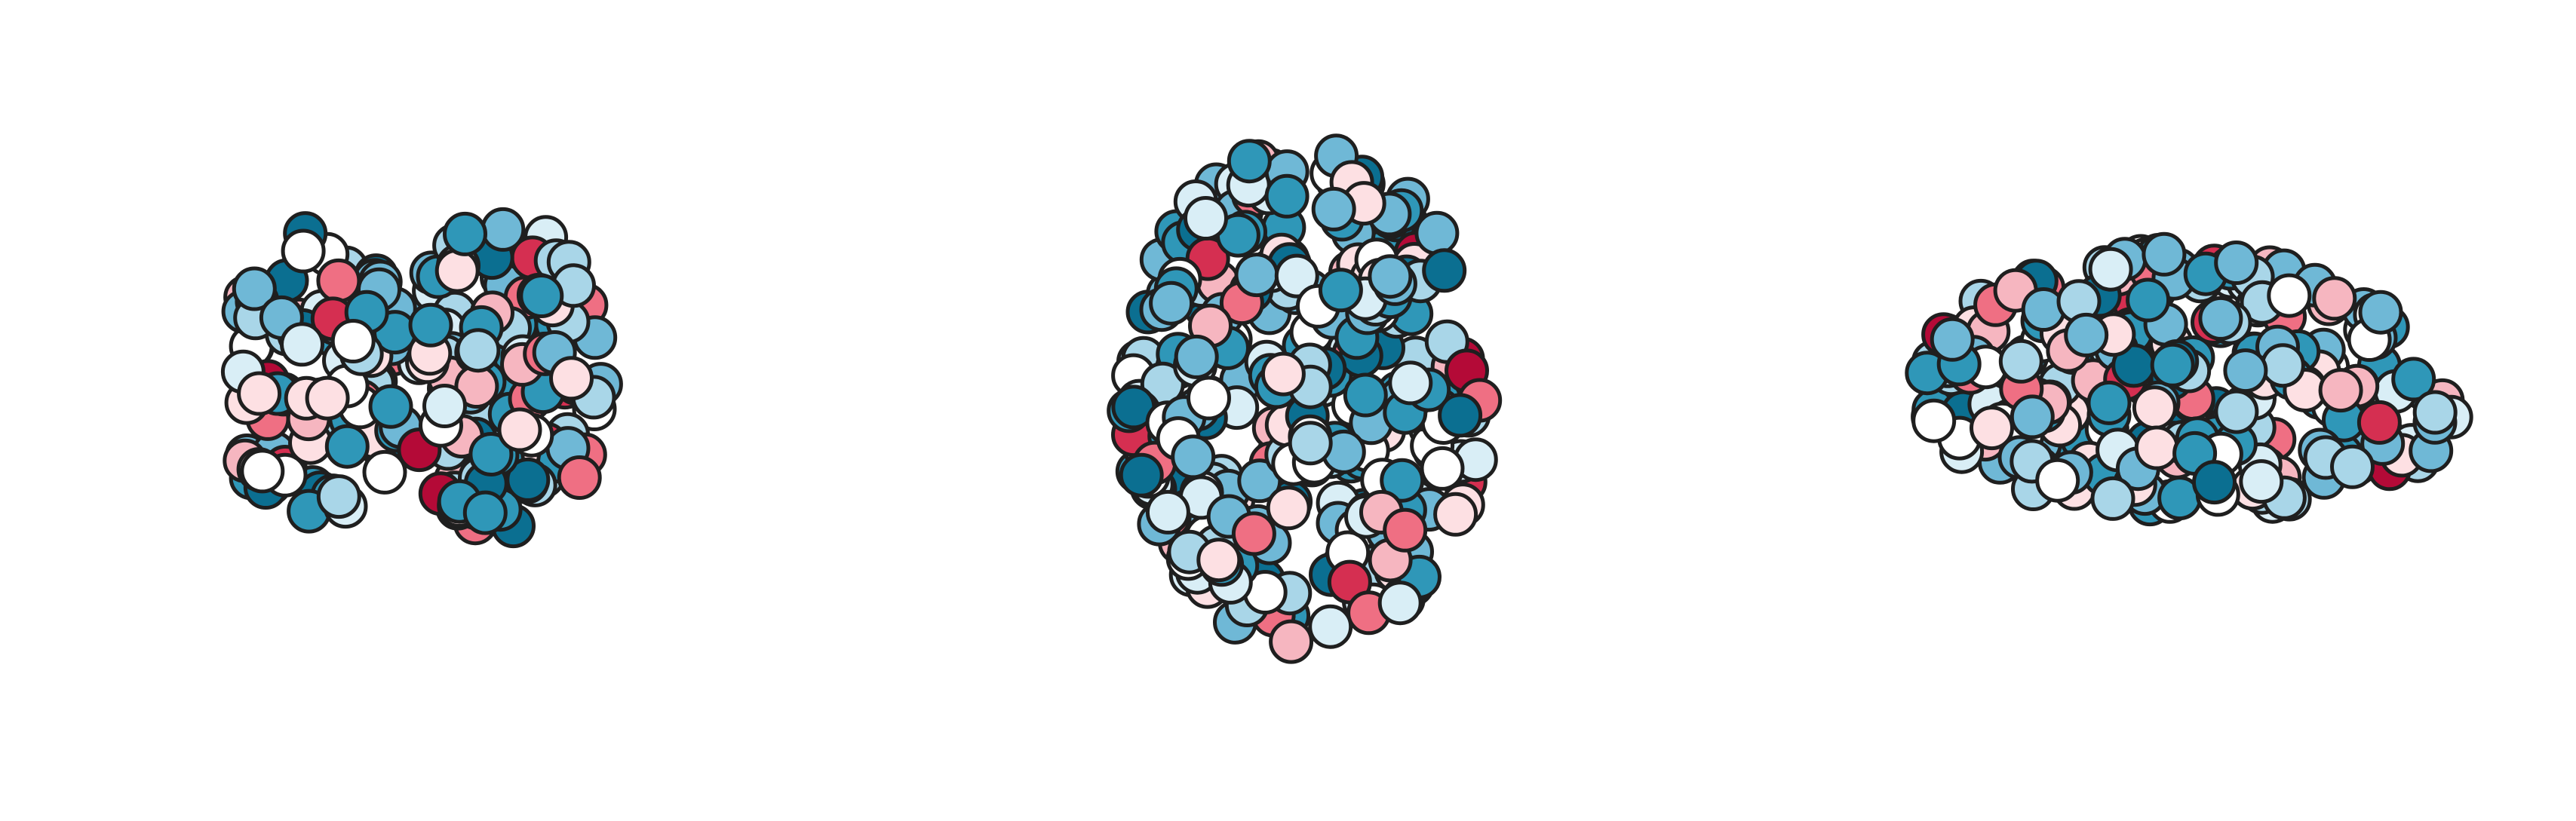 The width and height of the screenshot is (2576, 821). What do you see at coordinates (421, 378) in the screenshot?
I see `front-view` at bounding box center [421, 378].